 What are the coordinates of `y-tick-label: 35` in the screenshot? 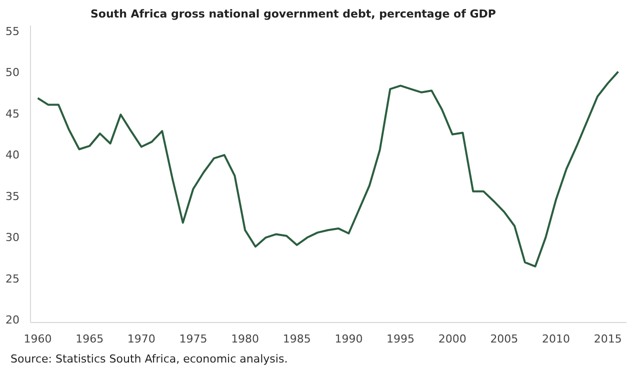 It's located at (13, 196).